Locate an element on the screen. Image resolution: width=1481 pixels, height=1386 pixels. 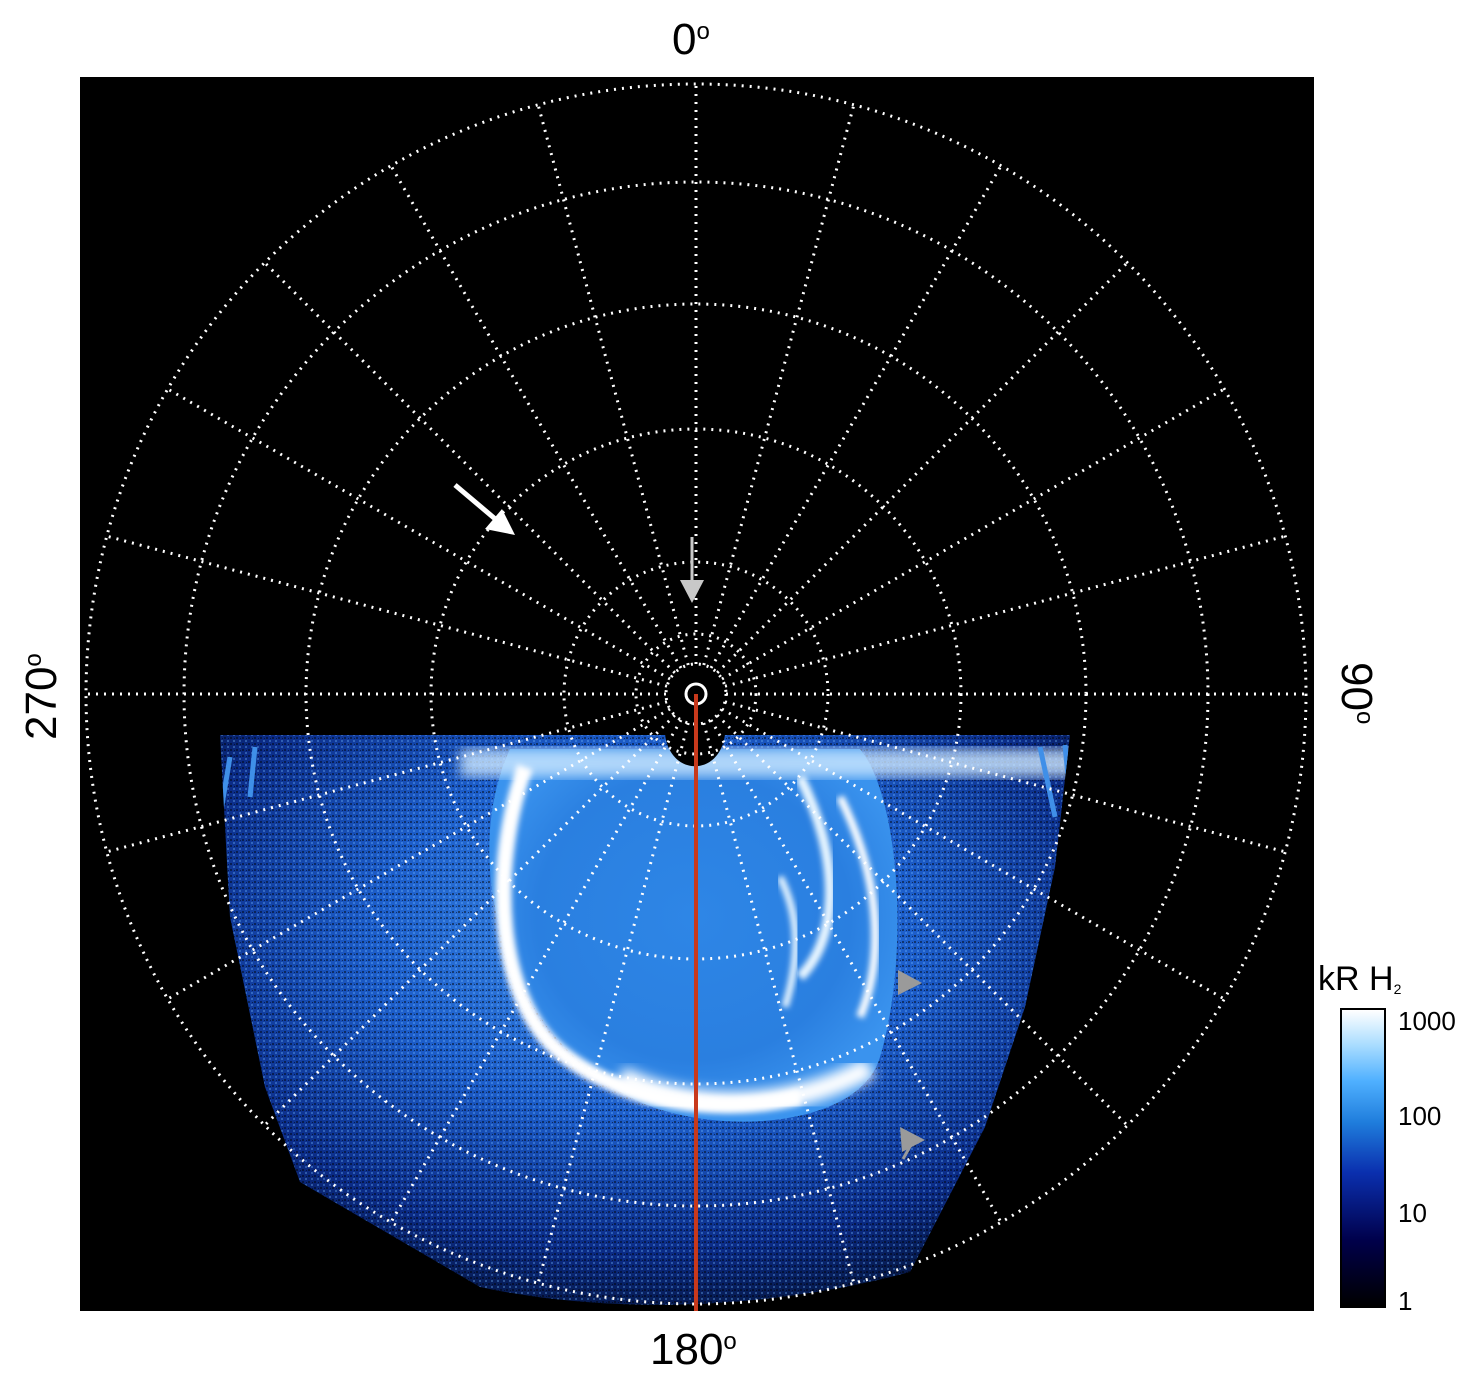
colorbar-tick-10: 10 is located at coordinates (1412, 1213).